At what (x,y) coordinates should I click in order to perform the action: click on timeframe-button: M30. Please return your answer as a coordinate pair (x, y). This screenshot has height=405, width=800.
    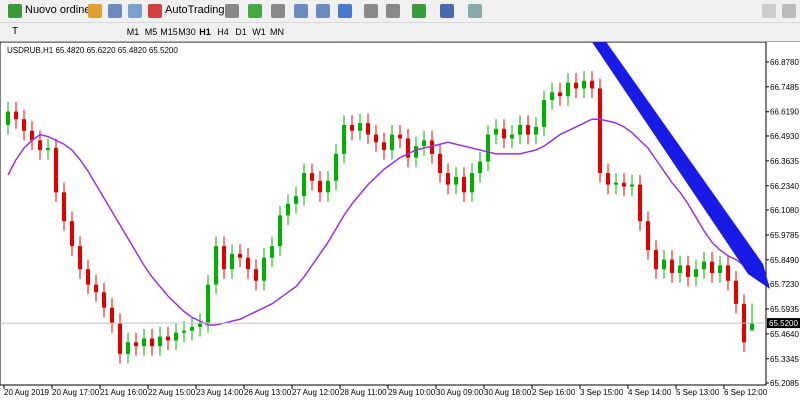
    Looking at the image, I should click on (187, 32).